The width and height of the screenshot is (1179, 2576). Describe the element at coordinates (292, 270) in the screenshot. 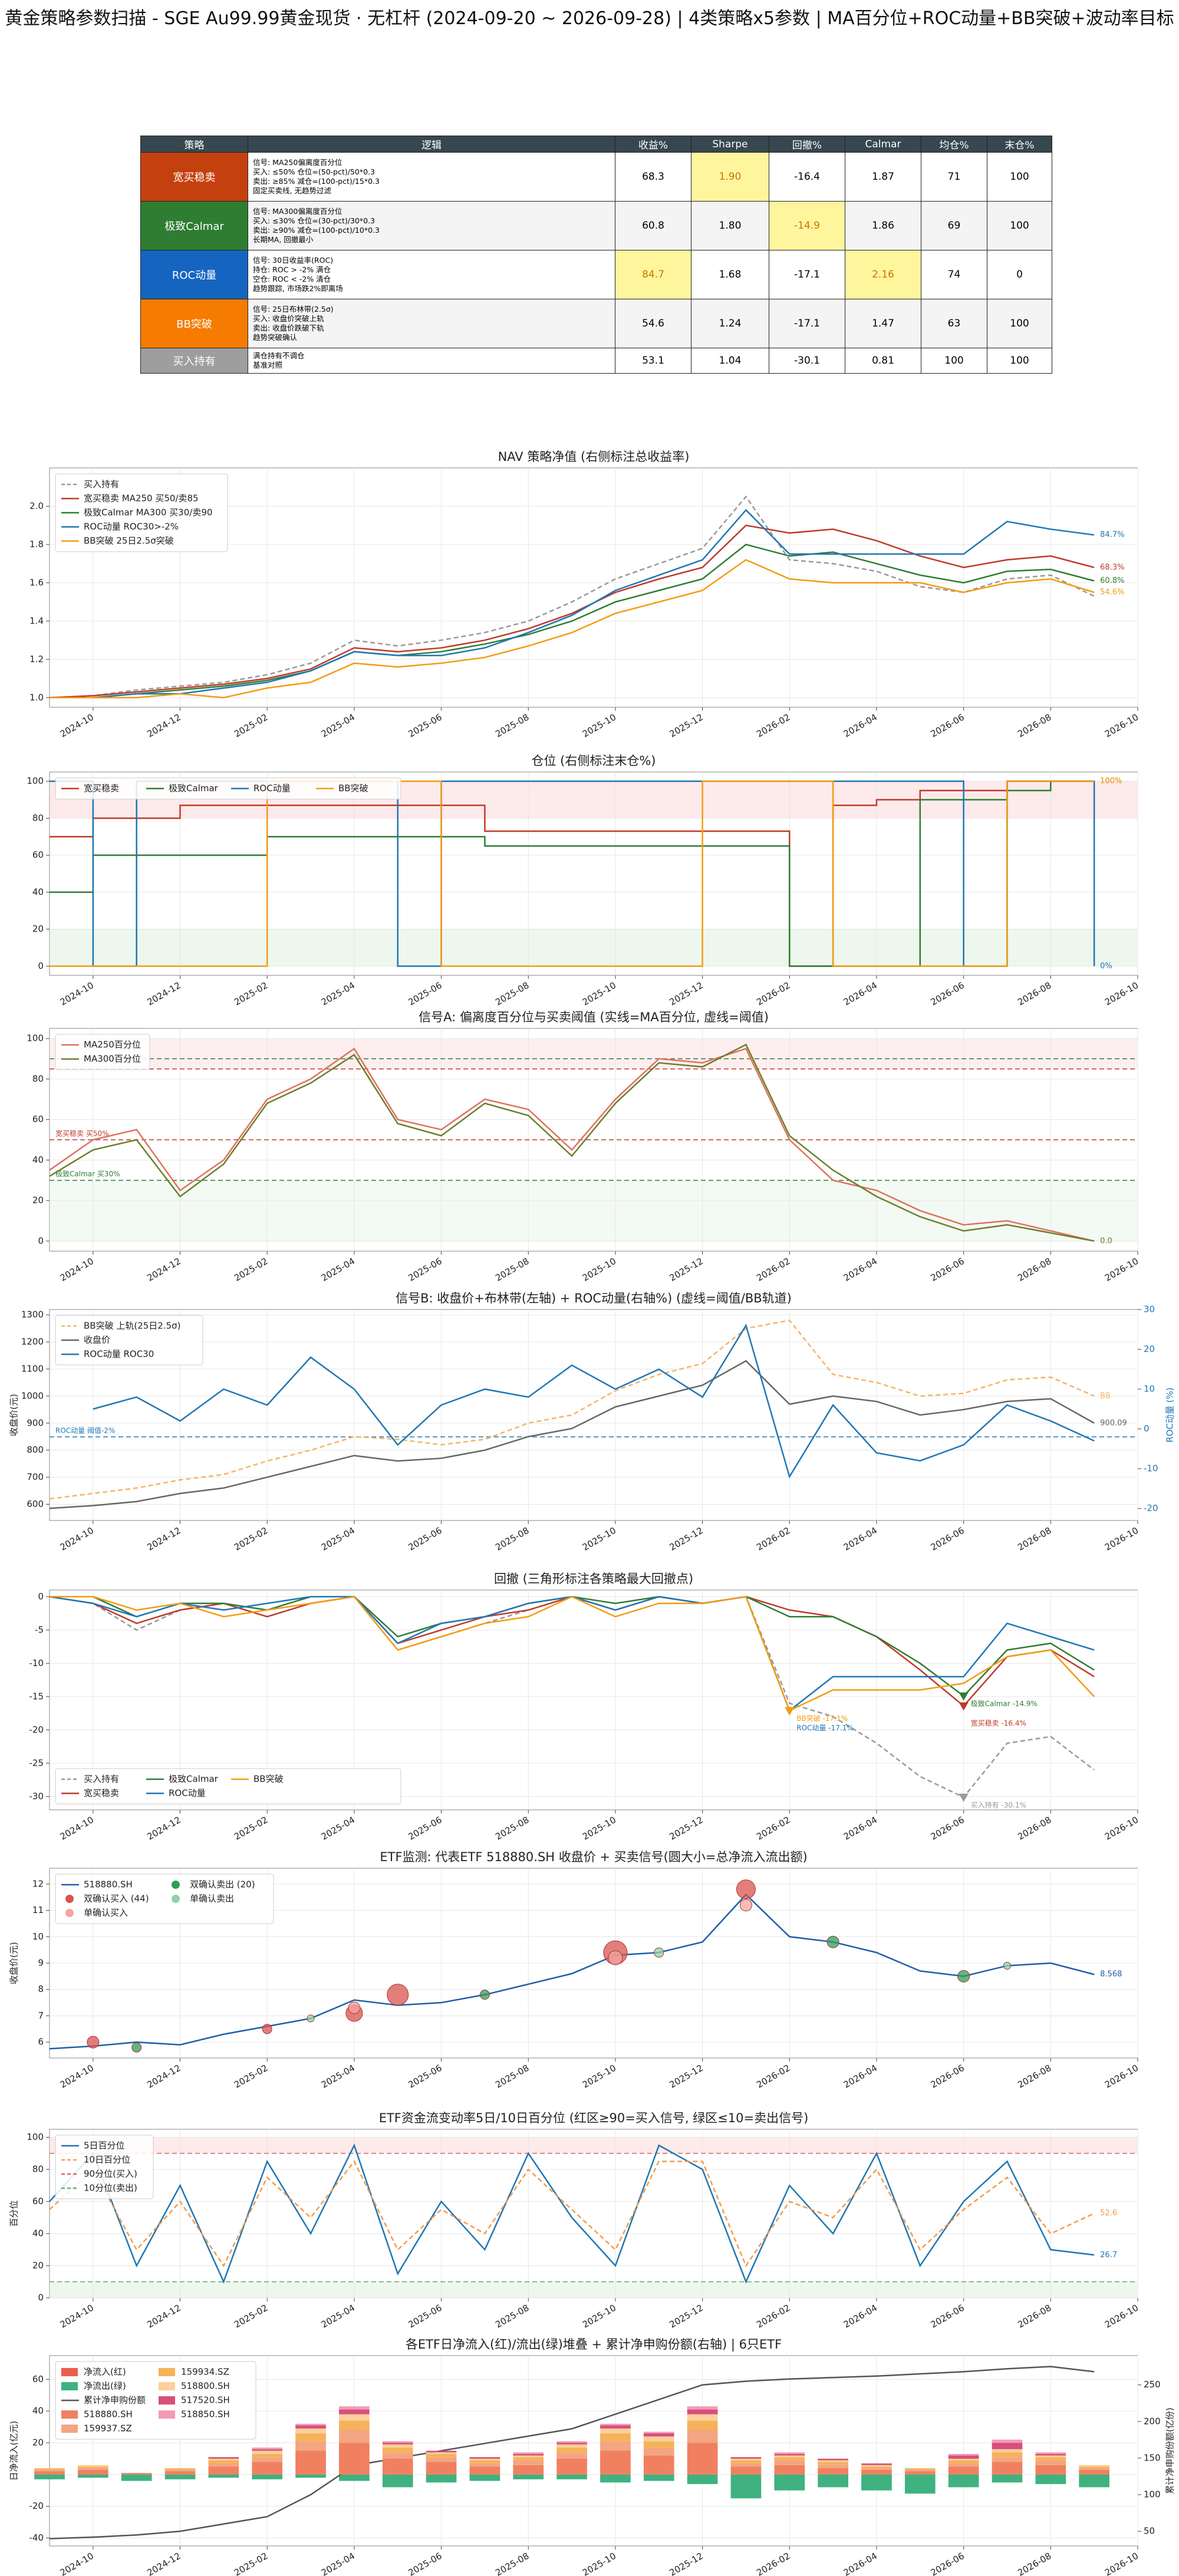

I see `logic-line: 持仓: ROC > -2% 满仓` at that location.